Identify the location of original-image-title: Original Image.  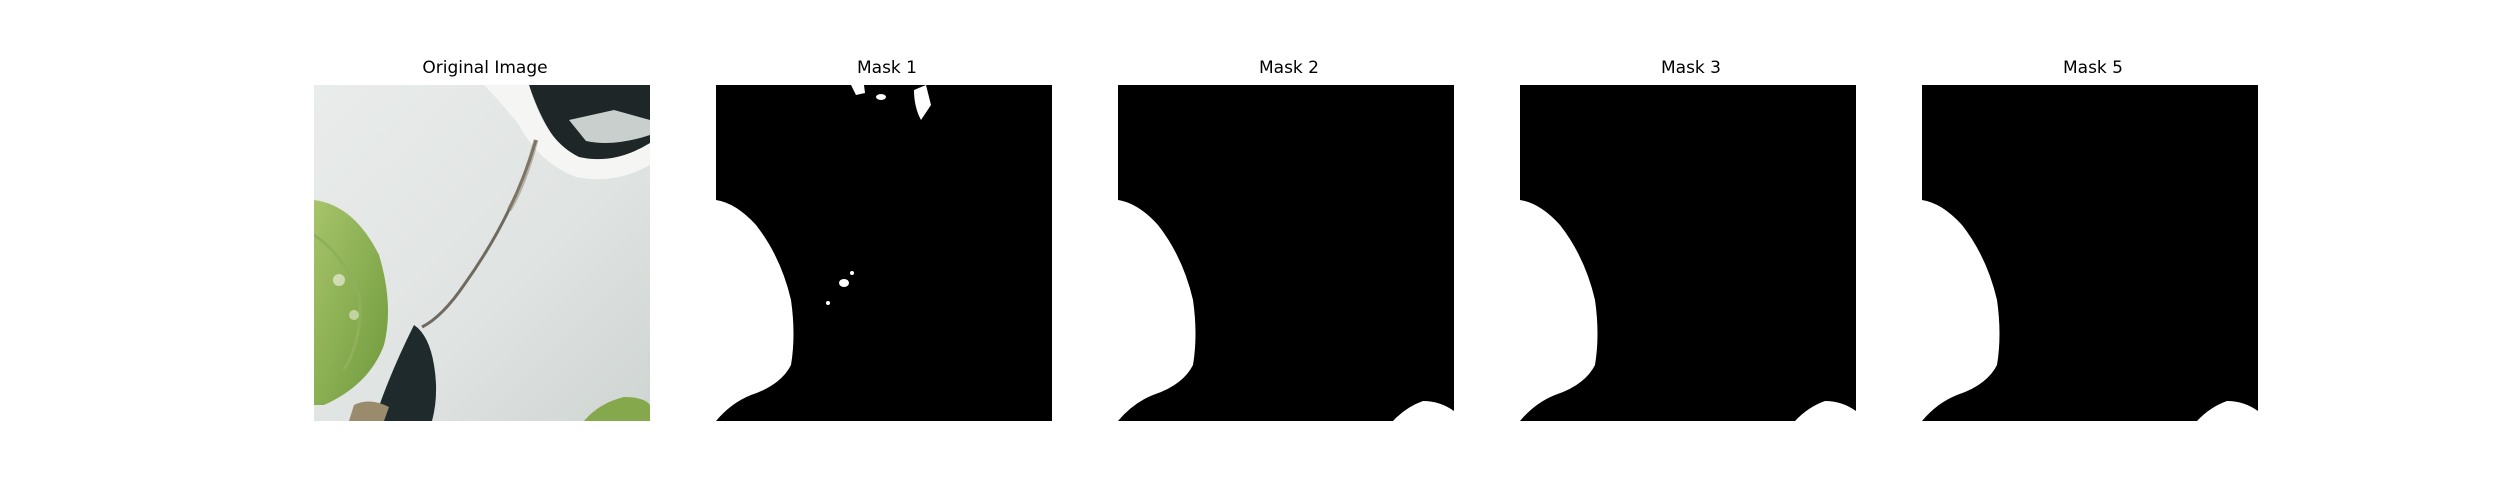
(485, 68).